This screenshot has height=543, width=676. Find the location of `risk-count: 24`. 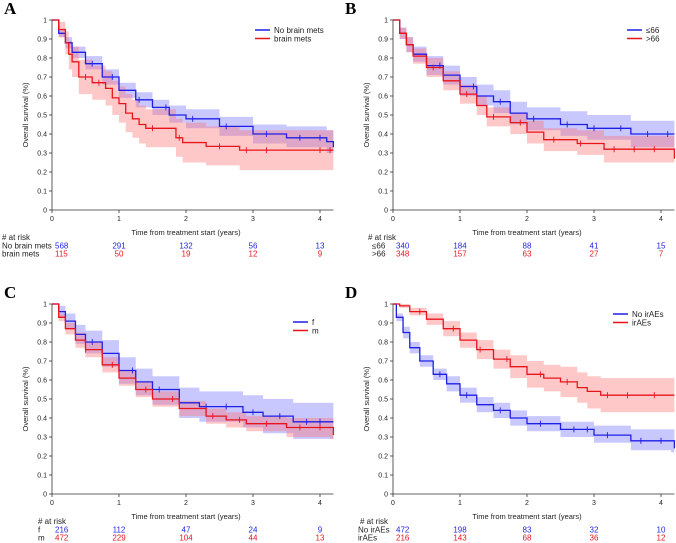

risk-count: 24 is located at coordinates (253, 530).